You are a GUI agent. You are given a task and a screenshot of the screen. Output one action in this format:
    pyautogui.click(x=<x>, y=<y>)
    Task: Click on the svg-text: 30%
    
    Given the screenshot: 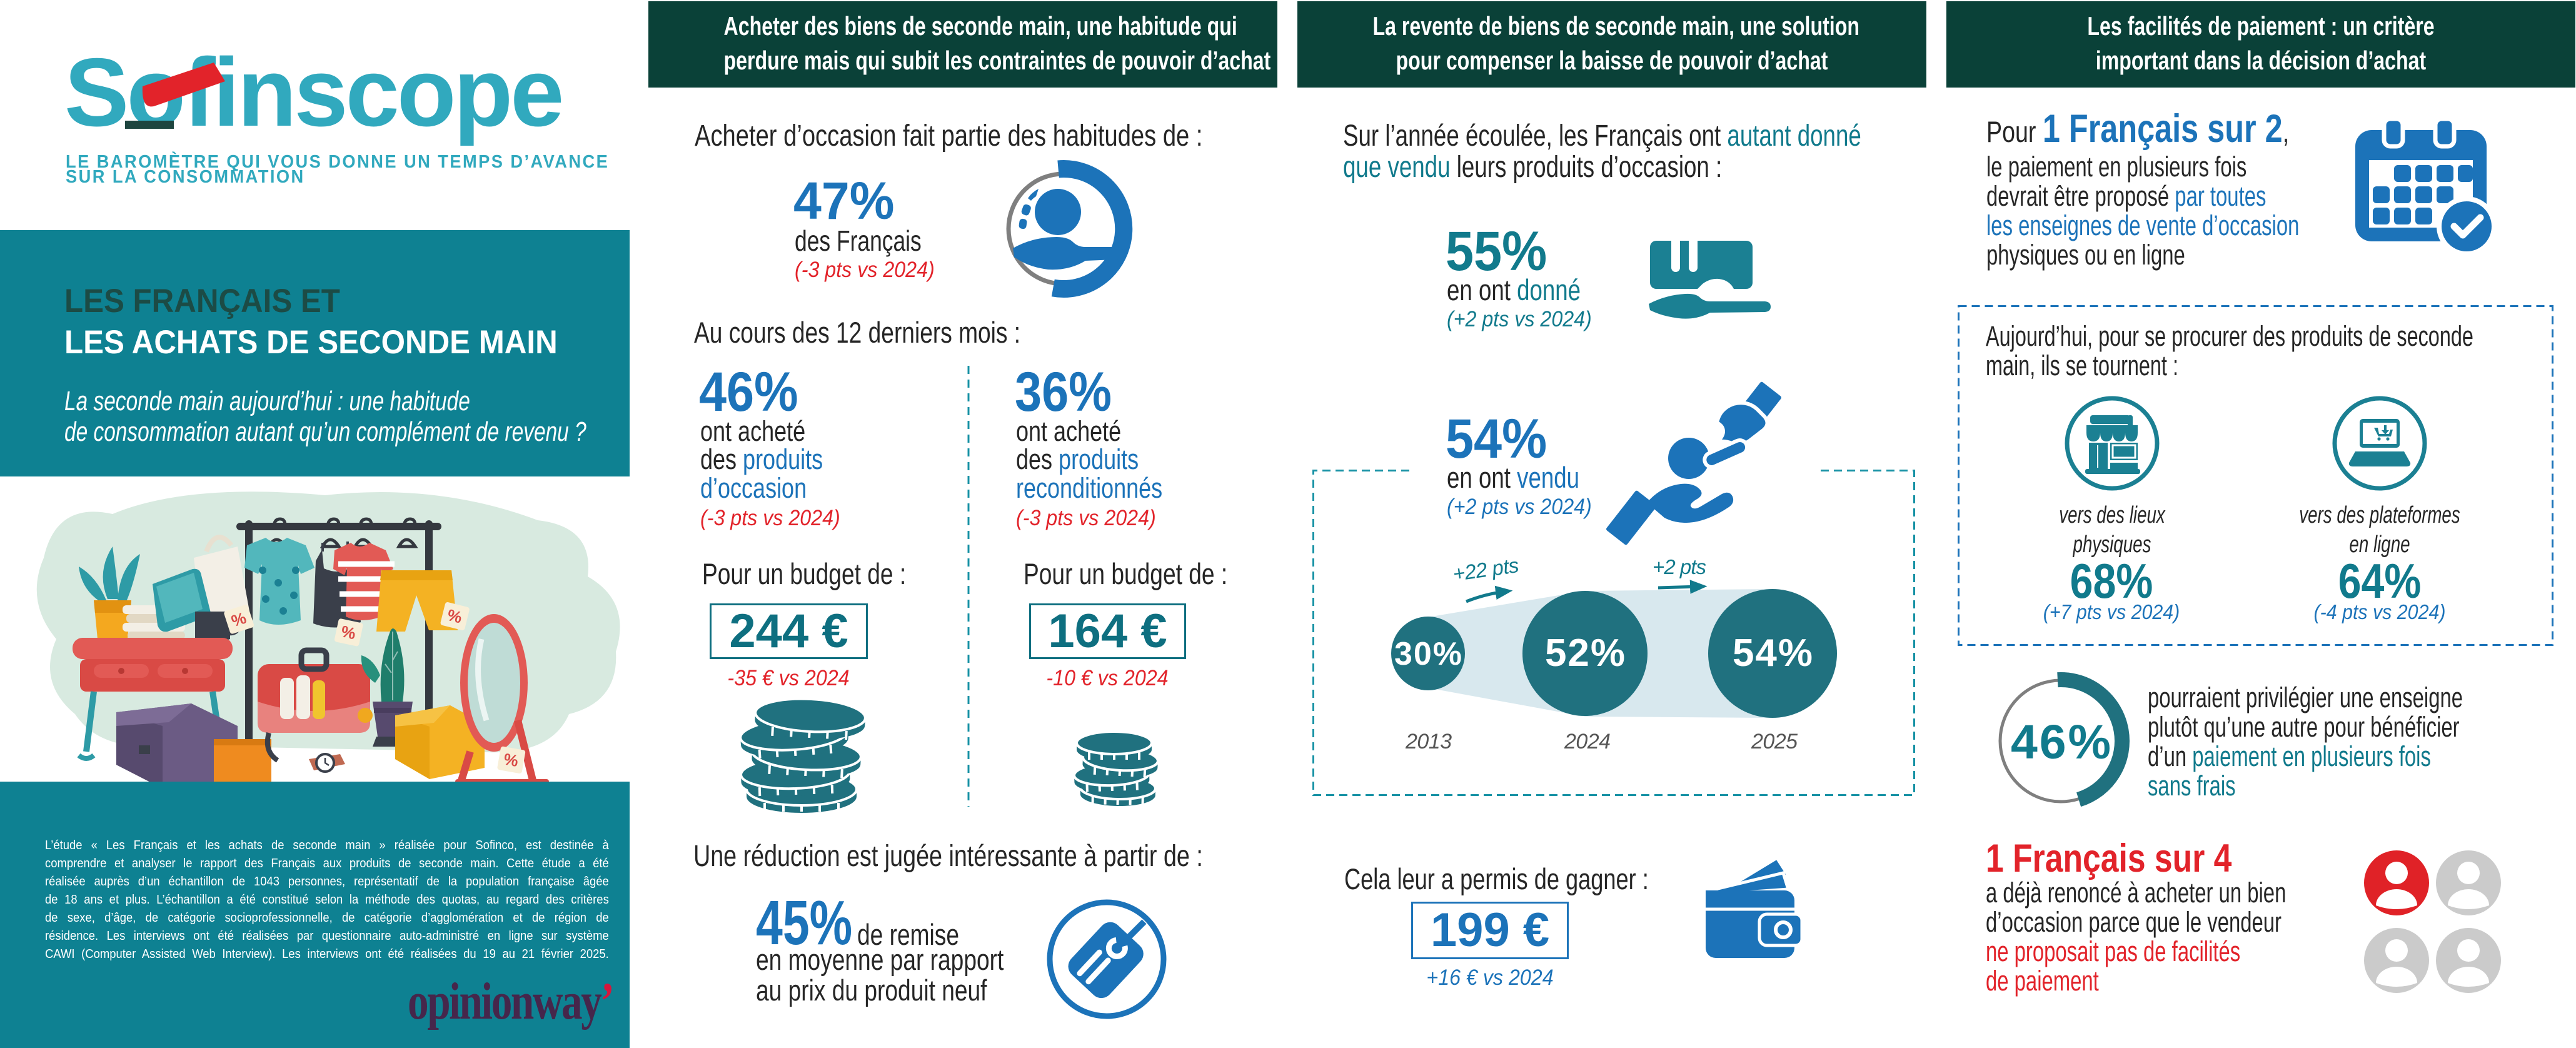 What is the action you would take?
    pyautogui.click(x=1428, y=654)
    